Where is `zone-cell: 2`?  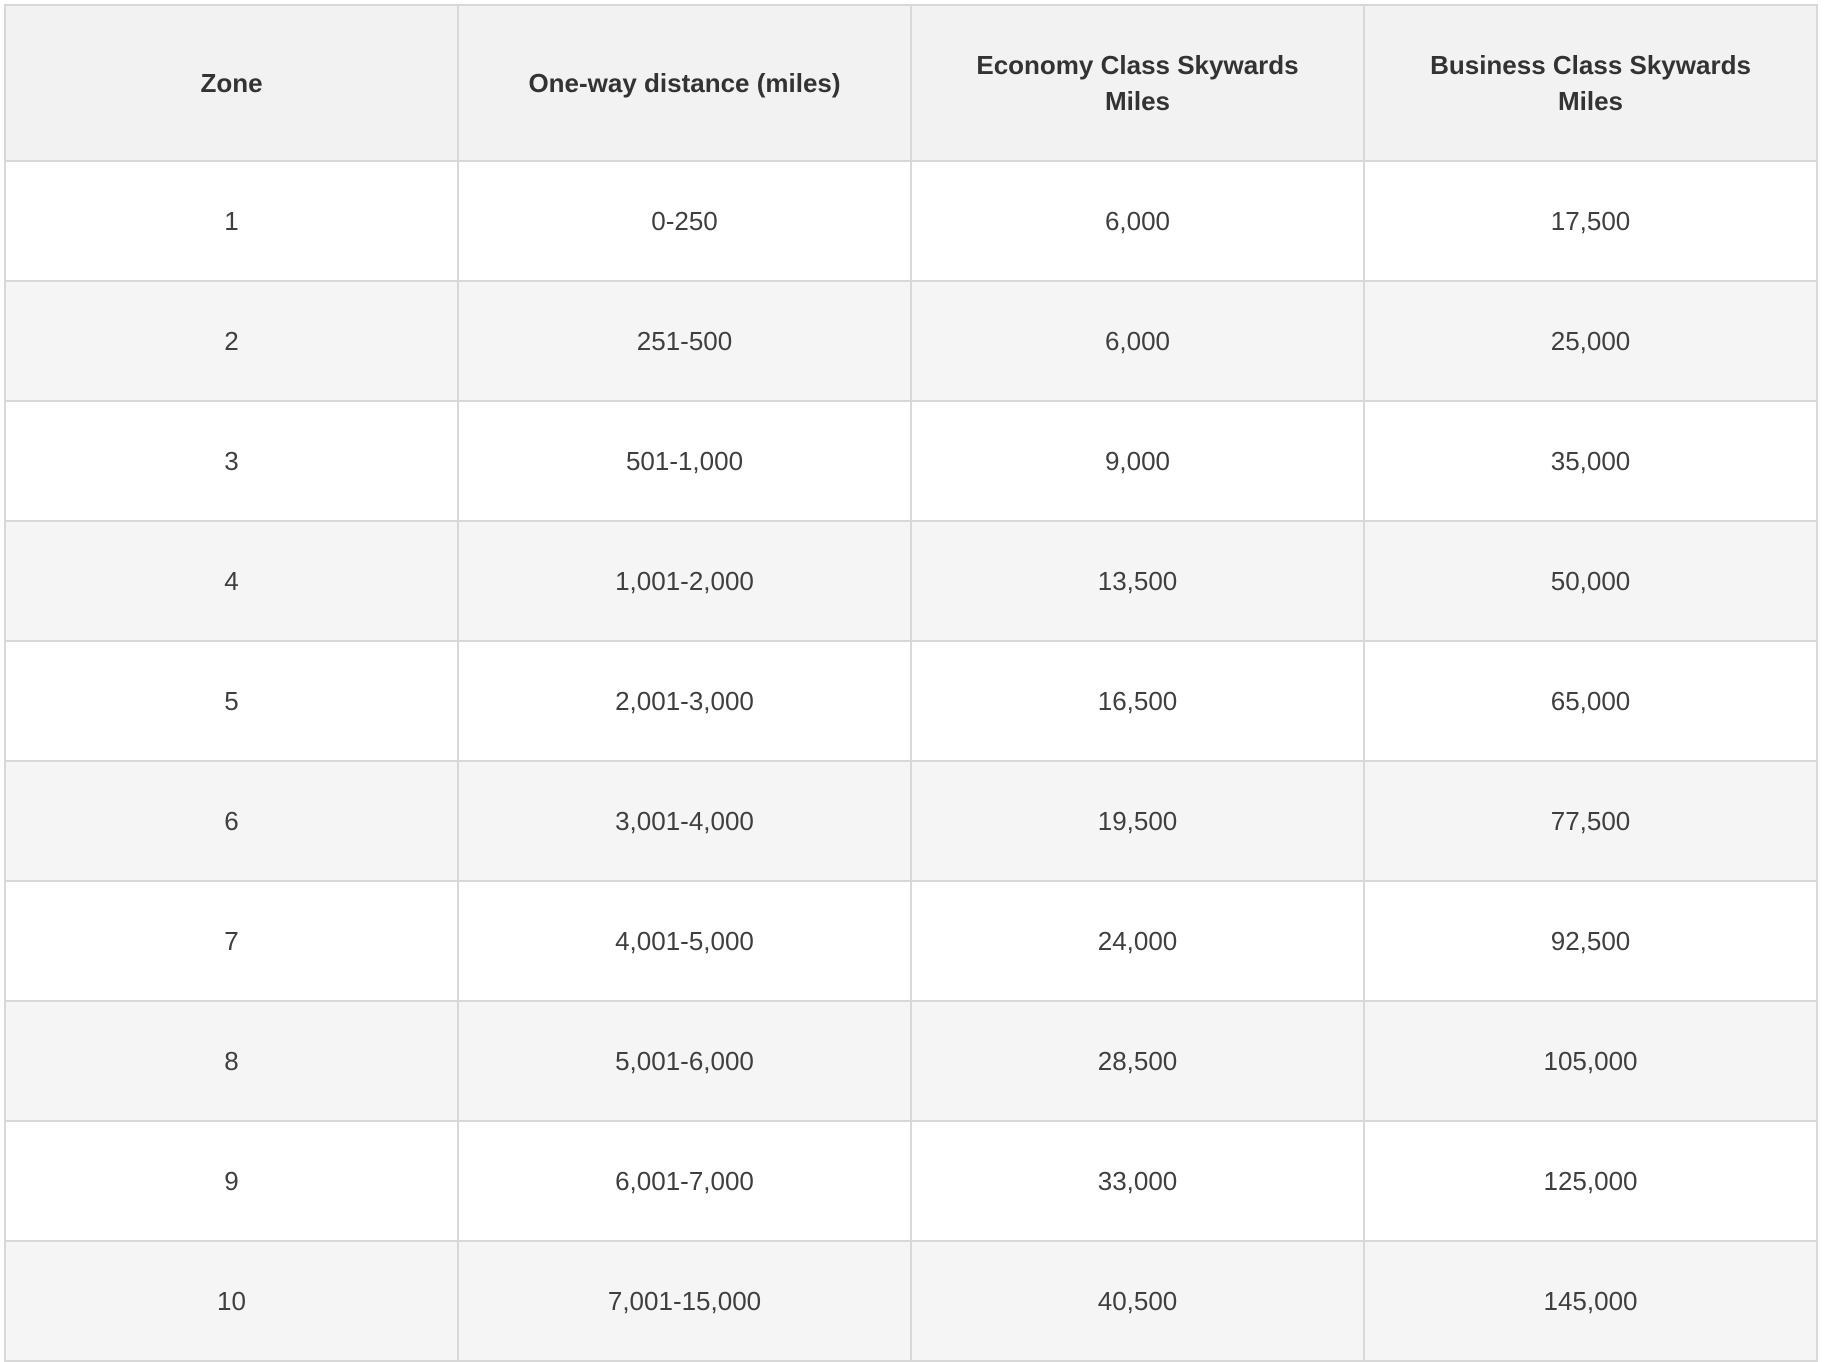 zone-cell: 2 is located at coordinates (231, 341).